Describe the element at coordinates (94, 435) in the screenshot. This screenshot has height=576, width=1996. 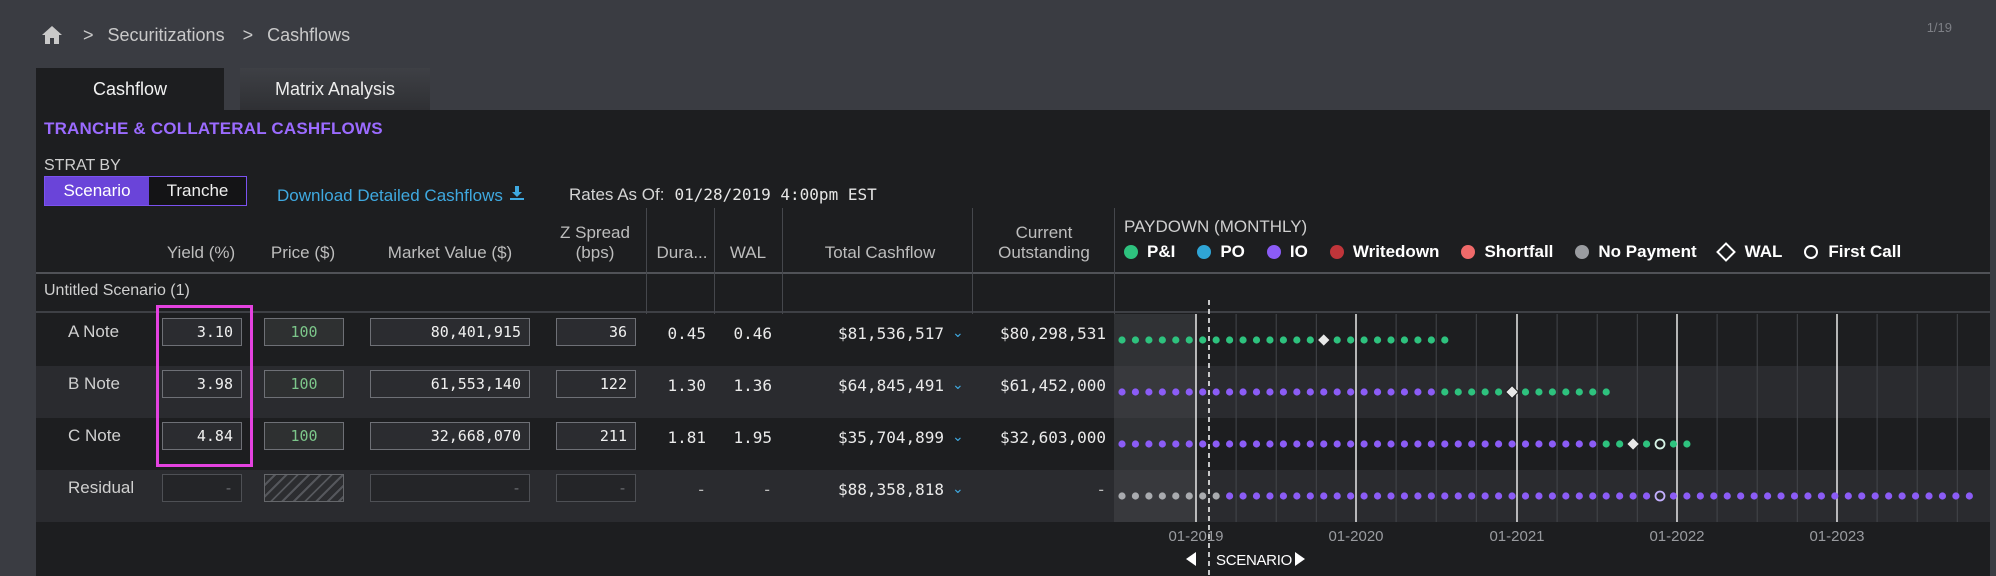
I see `row-label-c-note: C Note` at that location.